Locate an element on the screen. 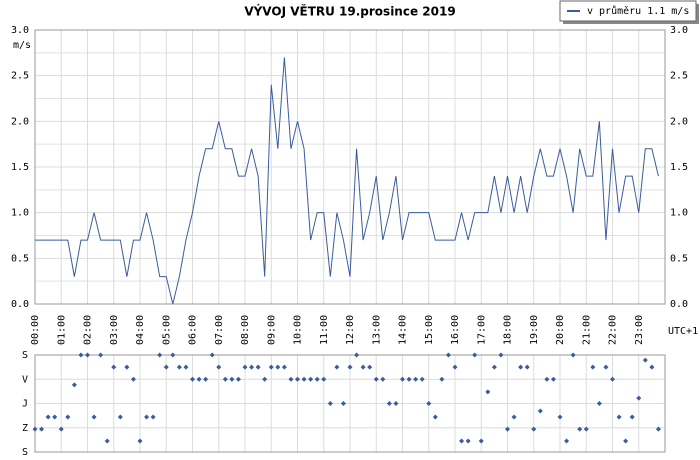 The width and height of the screenshot is (700, 460). x-tick-label: 02:00 is located at coordinates (88, 330).